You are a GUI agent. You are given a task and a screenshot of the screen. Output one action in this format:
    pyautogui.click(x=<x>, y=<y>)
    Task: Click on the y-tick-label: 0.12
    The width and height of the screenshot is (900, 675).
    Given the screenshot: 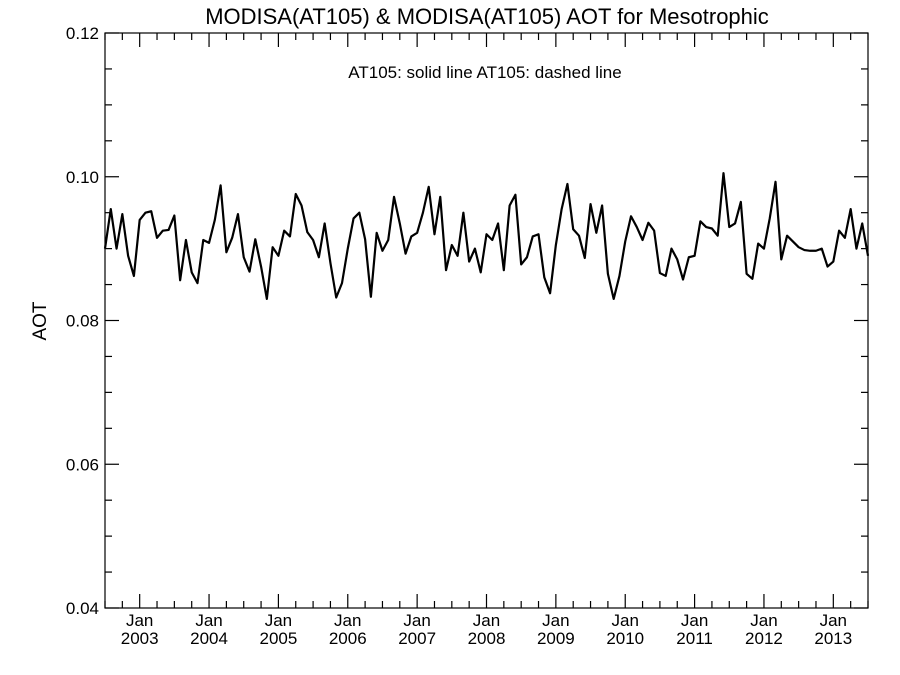 What is the action you would take?
    pyautogui.click(x=82, y=33)
    